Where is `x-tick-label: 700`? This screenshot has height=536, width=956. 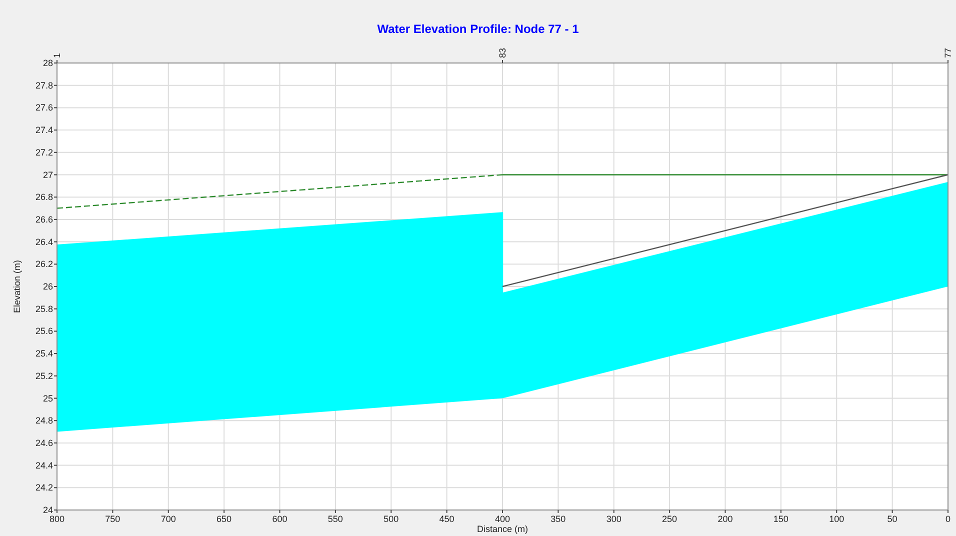
x-tick-label: 700 is located at coordinates (168, 519).